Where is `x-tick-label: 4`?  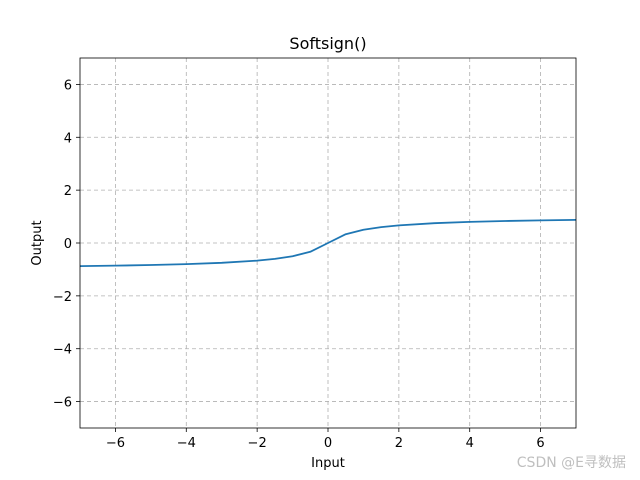 x-tick-label: 4 is located at coordinates (470, 443).